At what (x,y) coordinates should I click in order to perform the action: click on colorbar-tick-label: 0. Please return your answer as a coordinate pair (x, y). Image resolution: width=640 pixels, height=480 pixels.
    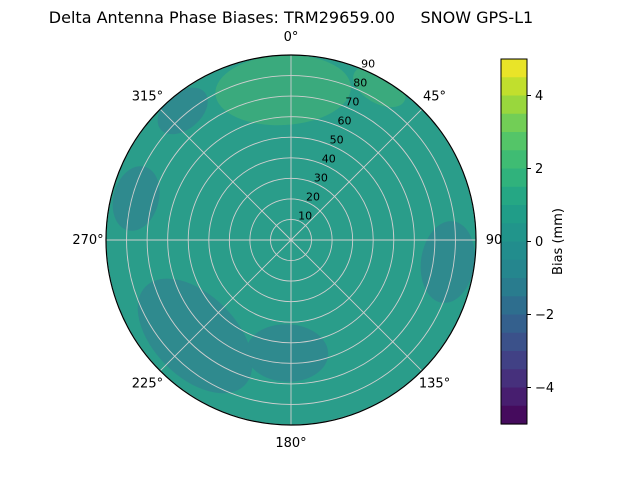
    Looking at the image, I should click on (539, 242).